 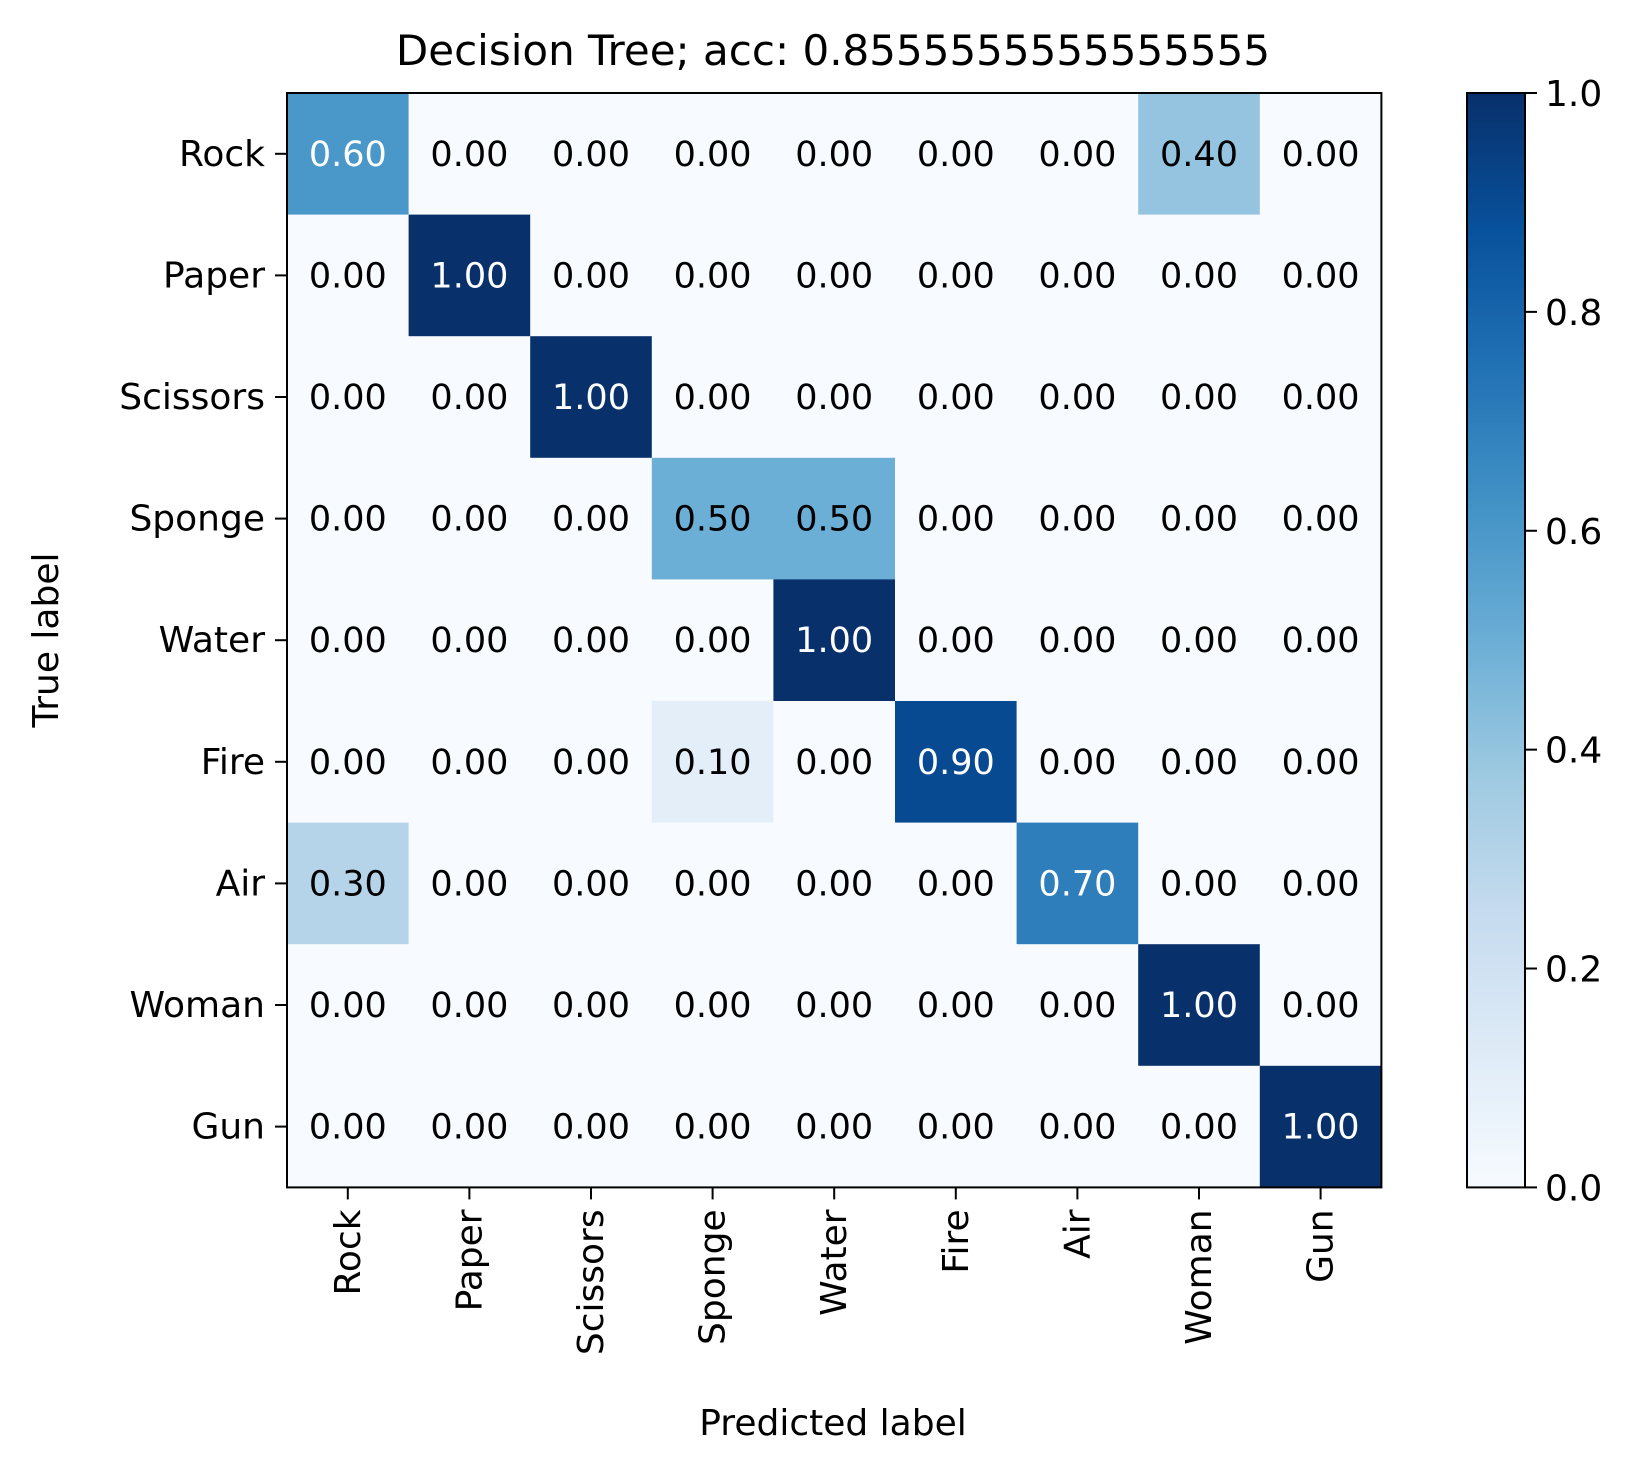 I want to click on y-tick-label: Rock, so click(x=222, y=154).